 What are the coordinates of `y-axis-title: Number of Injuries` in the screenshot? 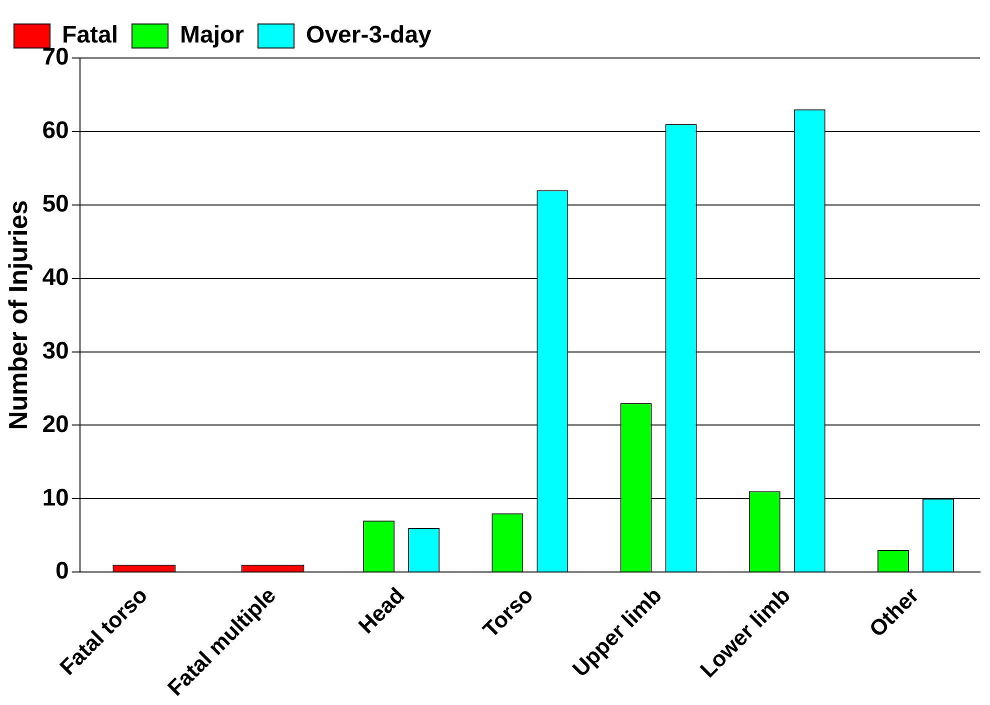 It's located at (17, 315).